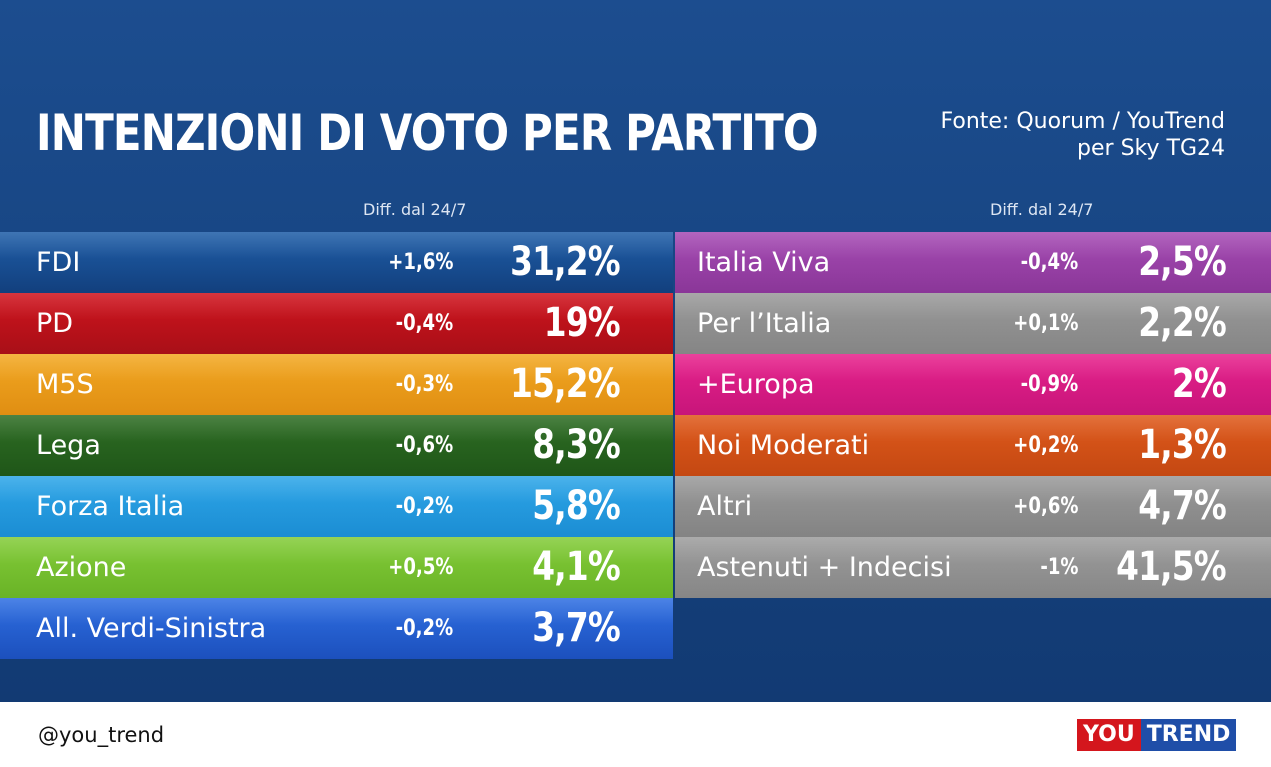 This screenshot has width=1271, height=767. Describe the element at coordinates (582, 323) in the screenshot. I see `party-value: 19%` at that location.